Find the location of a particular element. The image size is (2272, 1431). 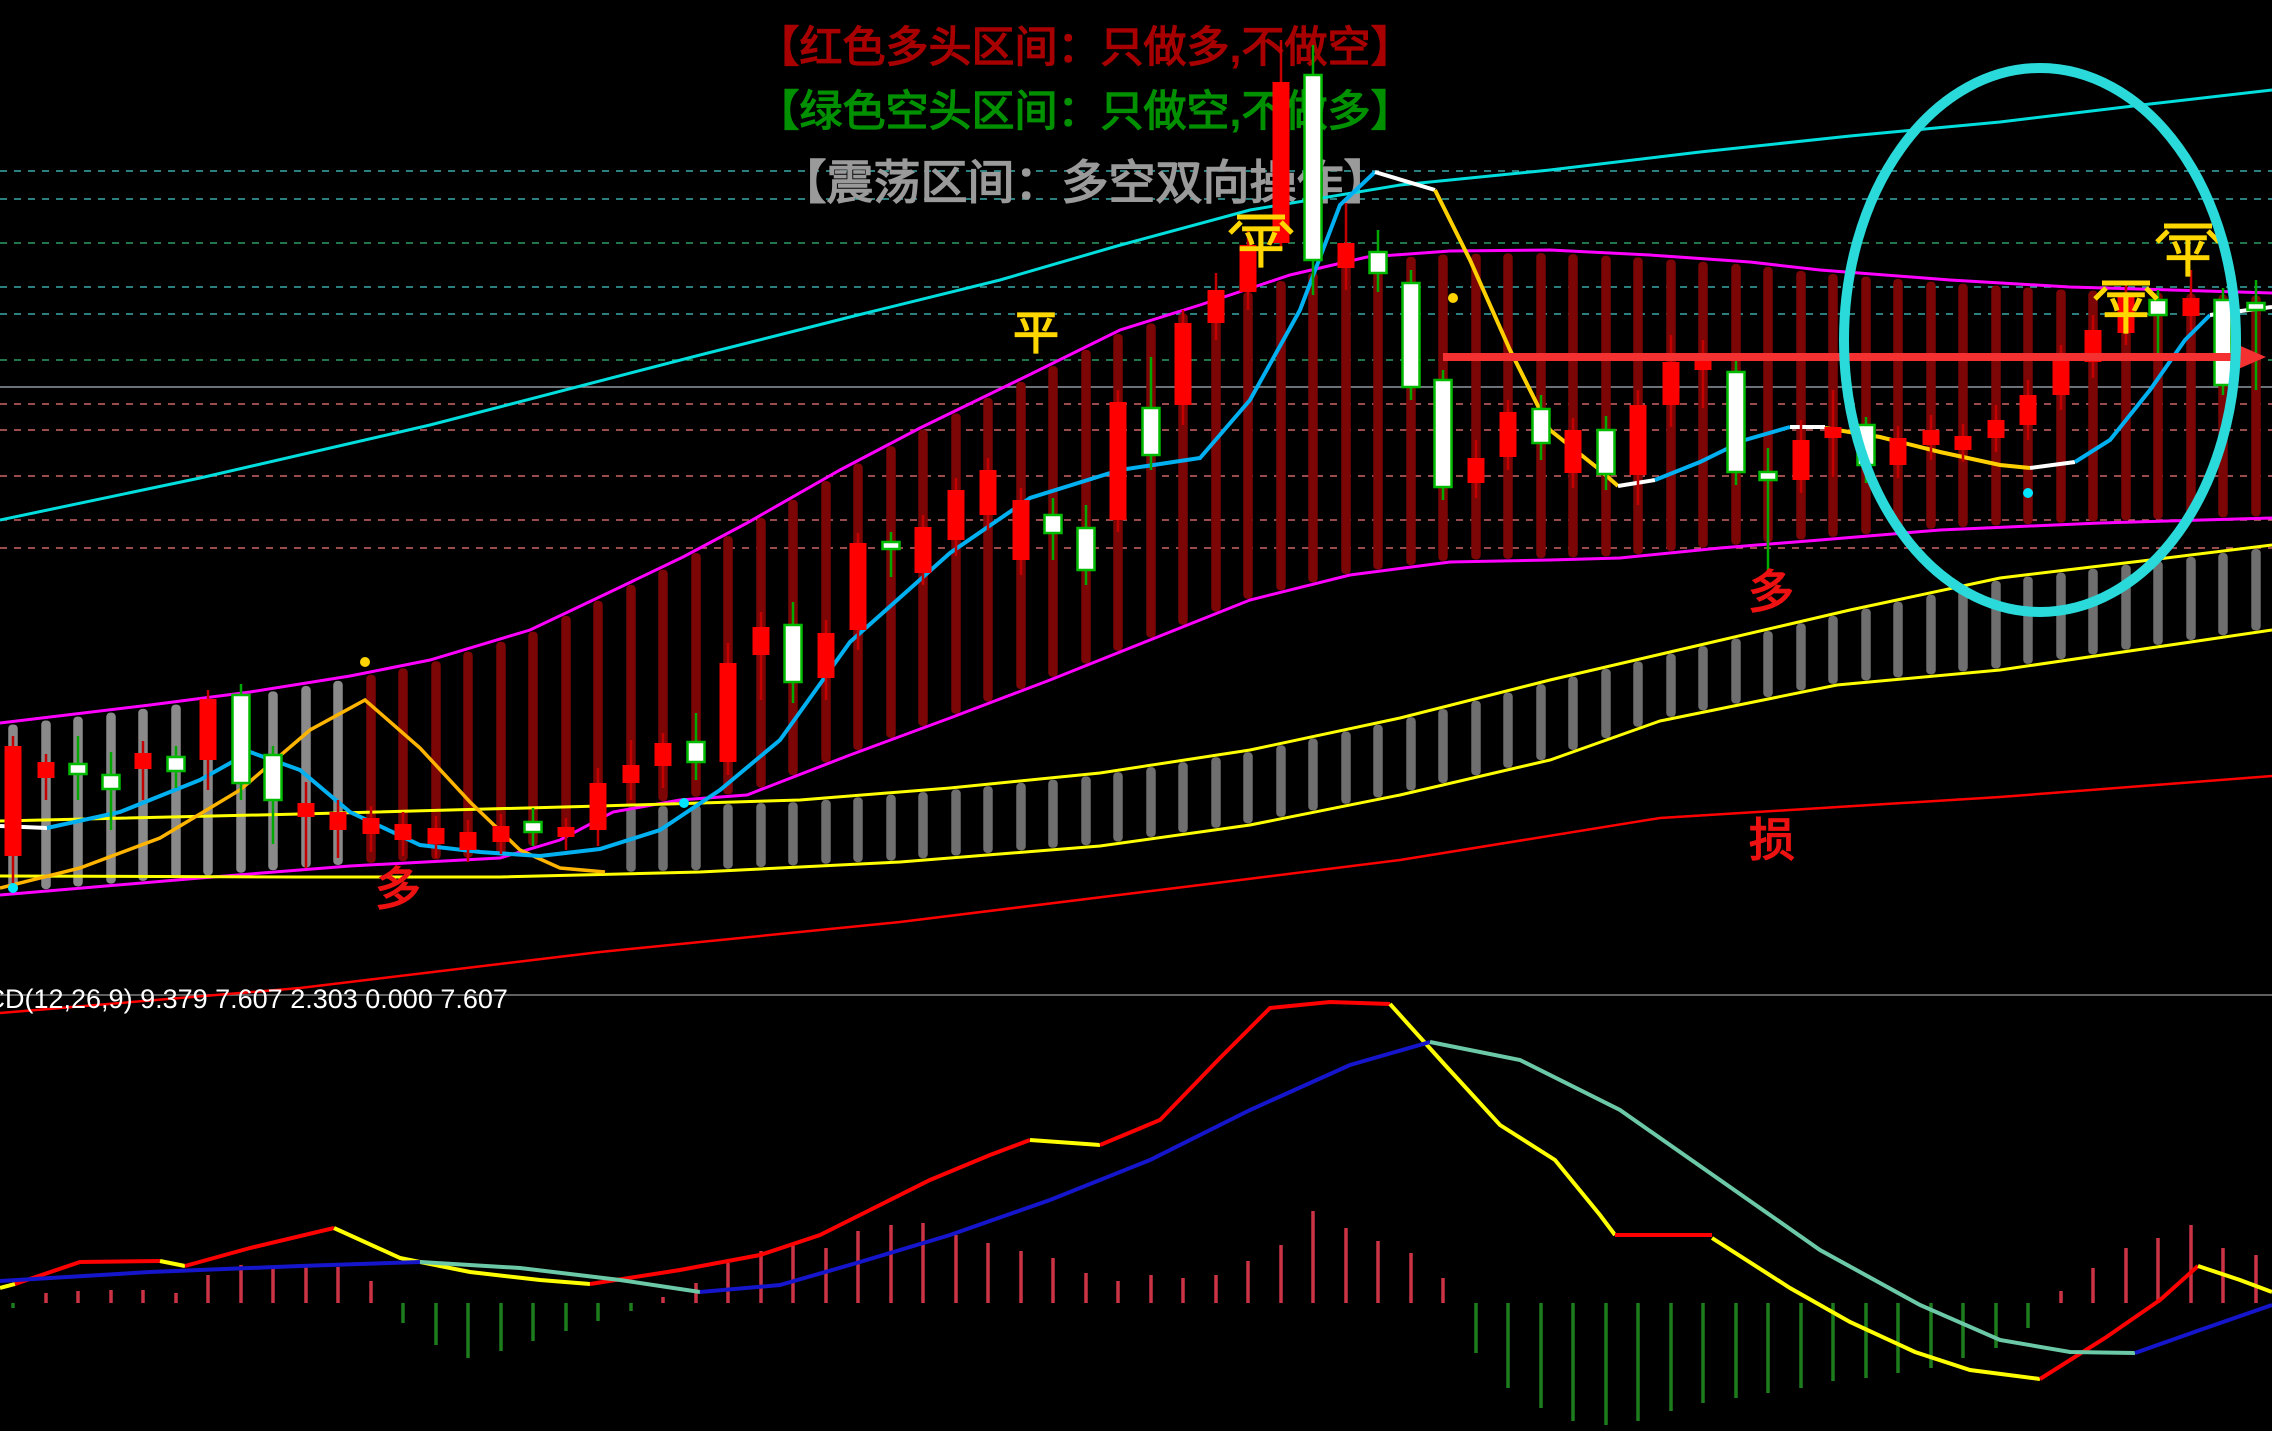

duo-marker: 多 is located at coordinates (1771, 592).